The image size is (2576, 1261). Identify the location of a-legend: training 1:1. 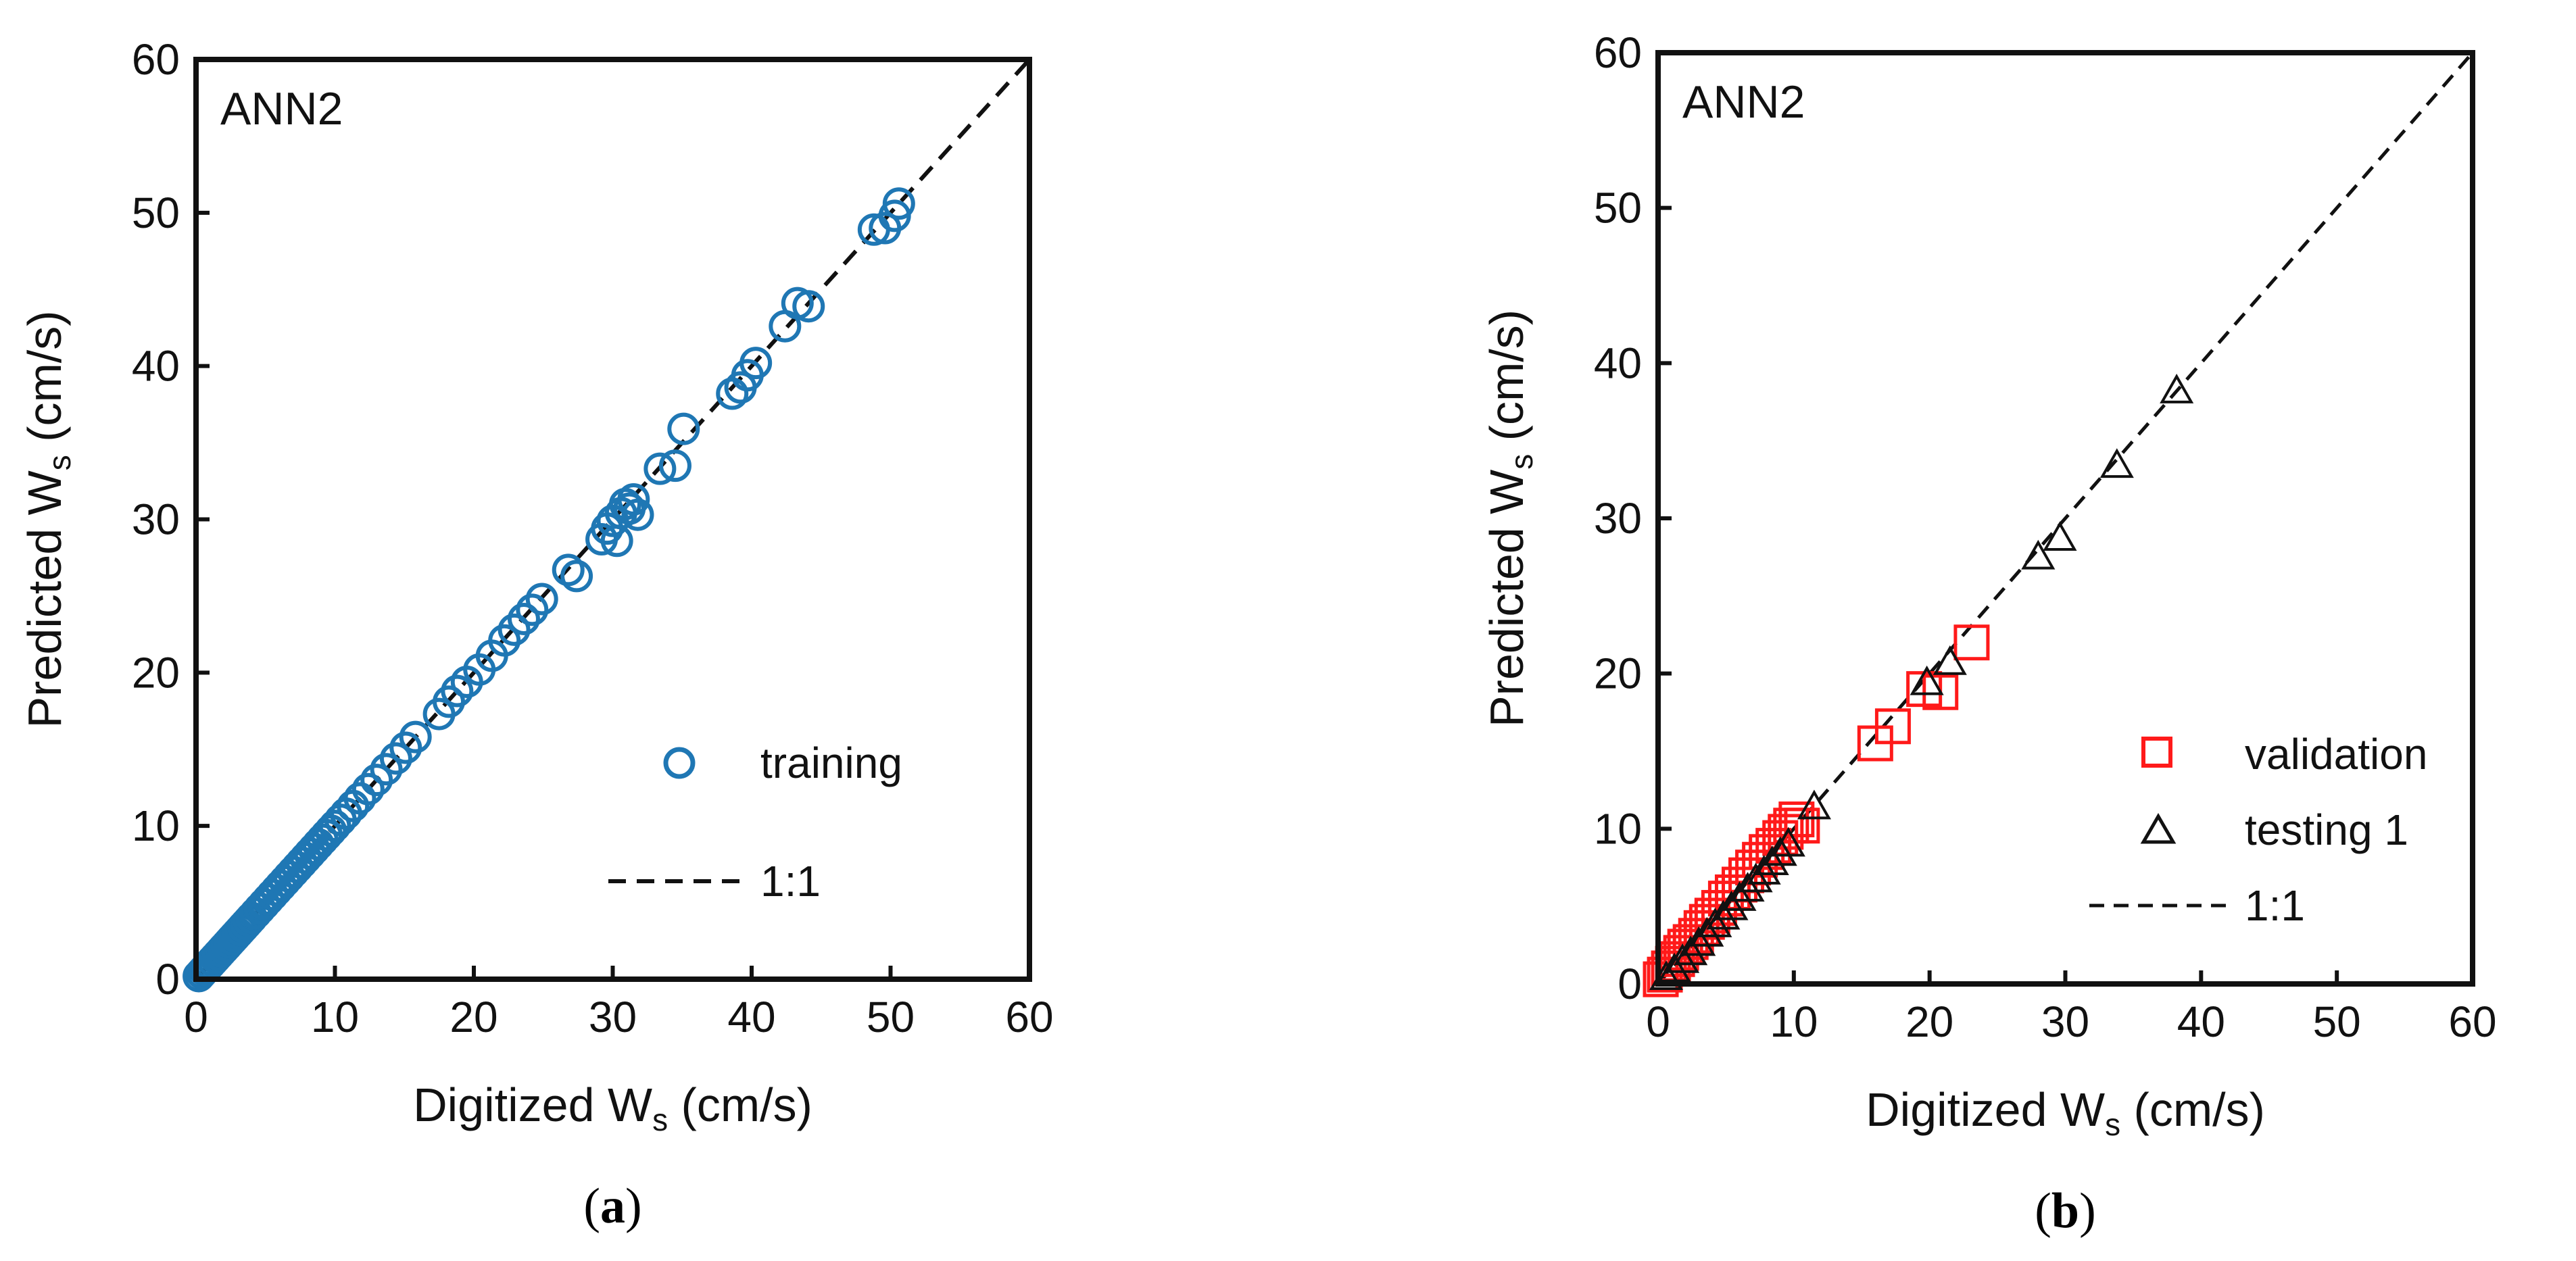
(755, 822).